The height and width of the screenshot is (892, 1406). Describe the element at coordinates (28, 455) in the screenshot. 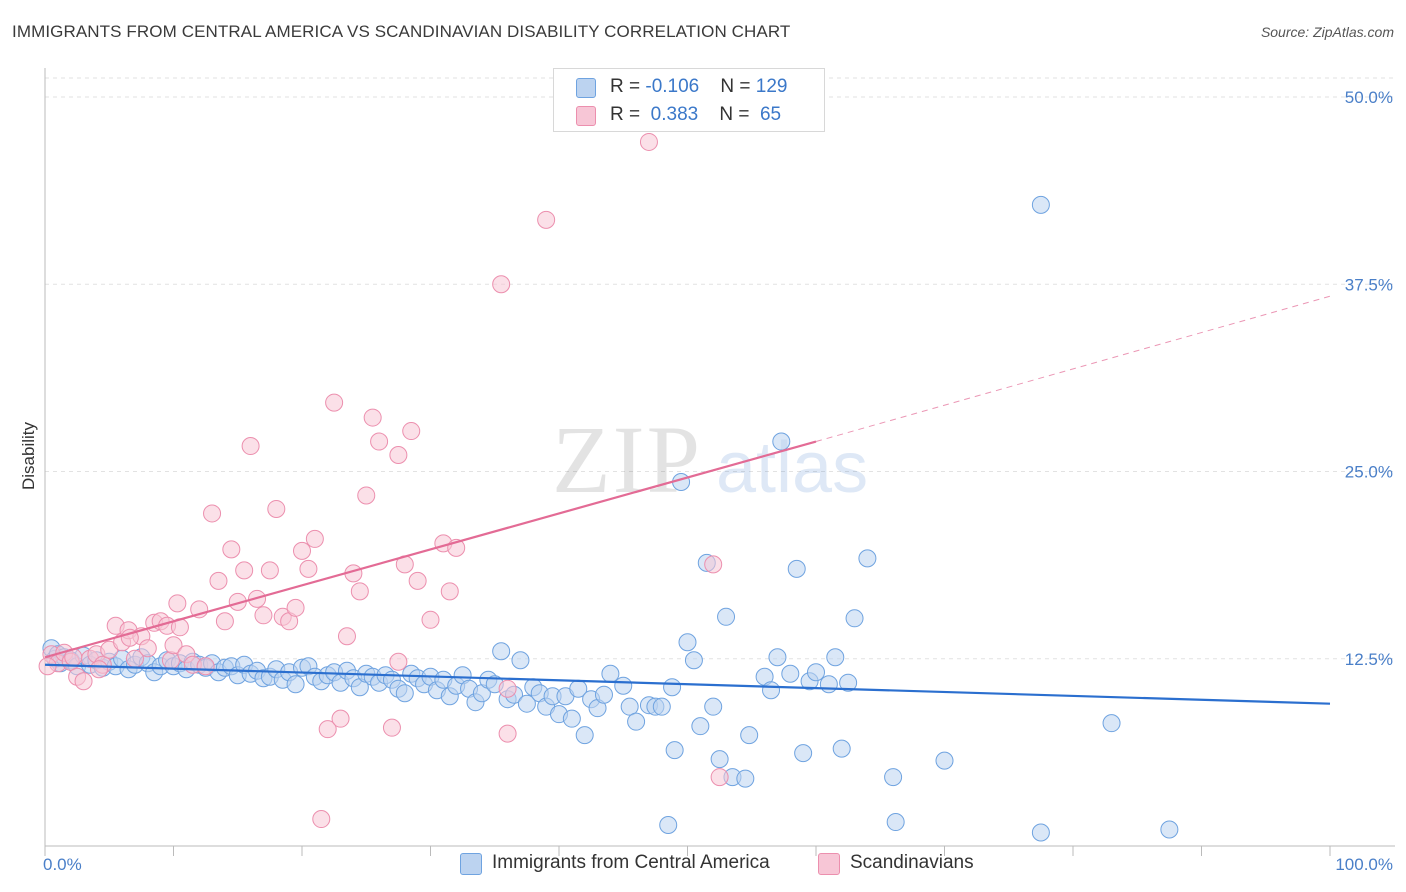

I see `y-axis-label: Disability` at that location.